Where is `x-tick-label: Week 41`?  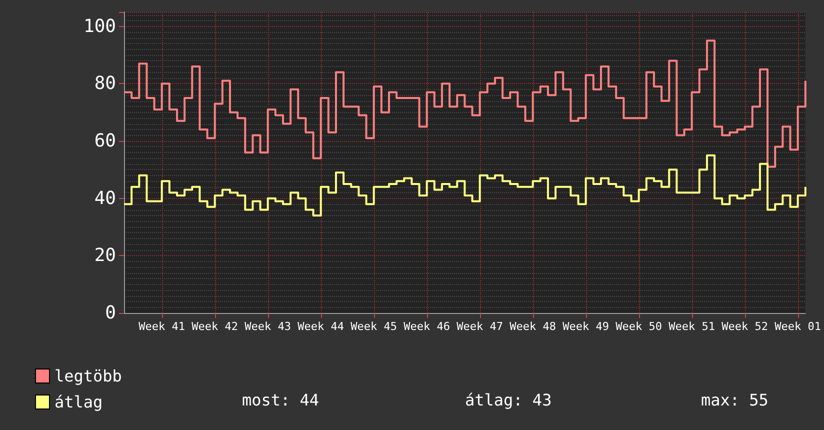
x-tick-label: Week 41 is located at coordinates (162, 326).